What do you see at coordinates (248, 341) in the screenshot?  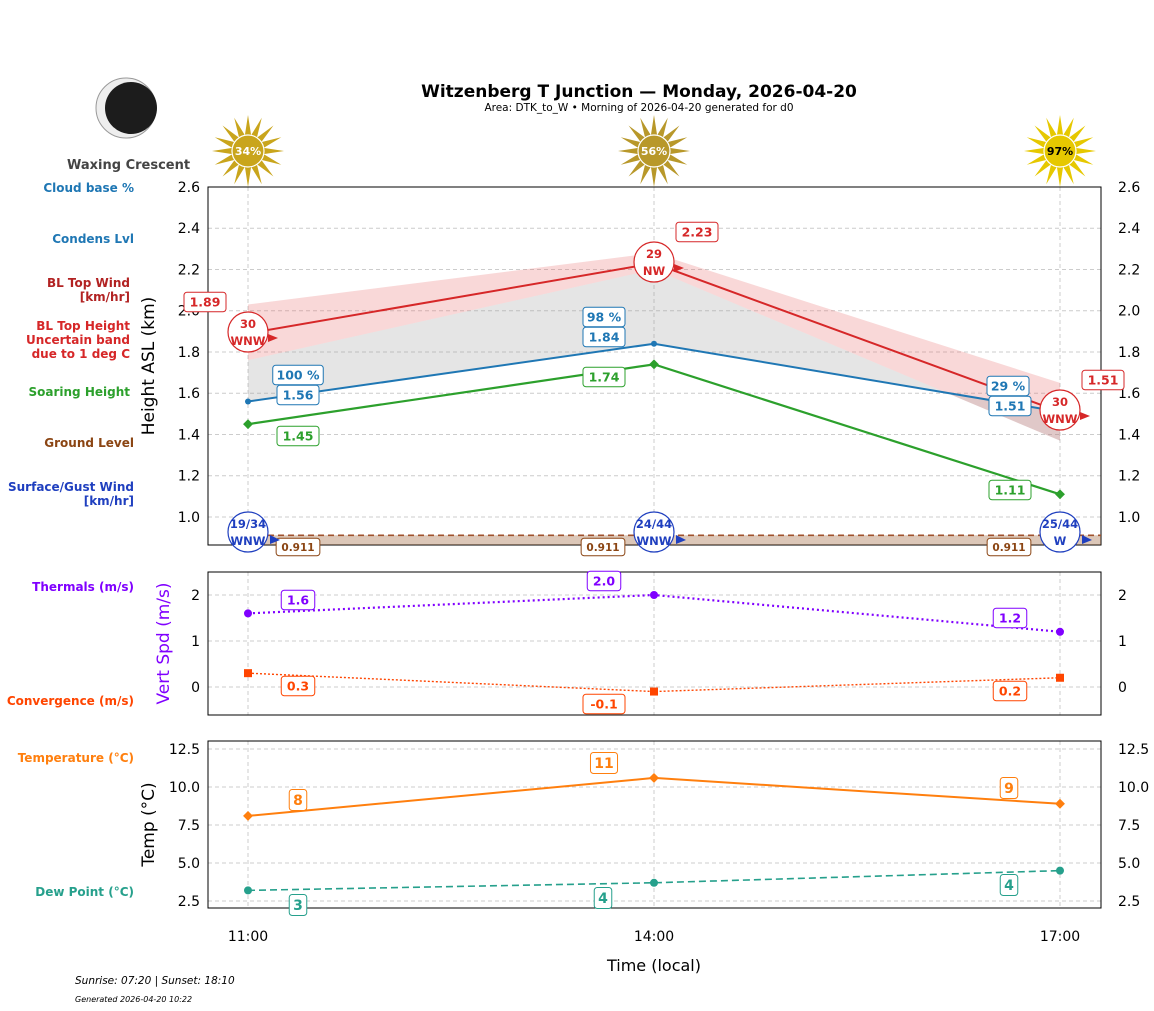 I see `bl-wind-dir: WNW` at bounding box center [248, 341].